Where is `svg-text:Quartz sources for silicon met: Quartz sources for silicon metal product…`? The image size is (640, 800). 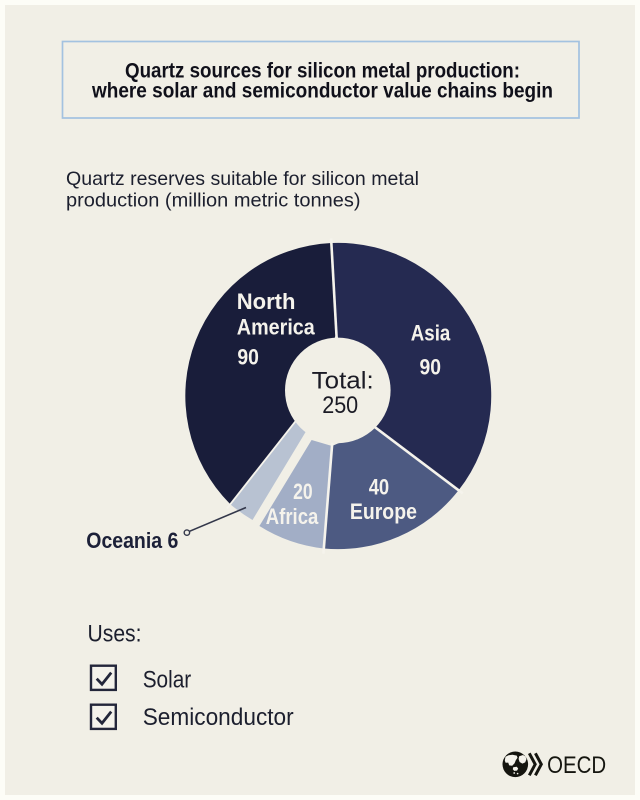
svg-text:Quartz sources for silicon met: Quartz sources for silicon metal product… is located at coordinates (322, 70).